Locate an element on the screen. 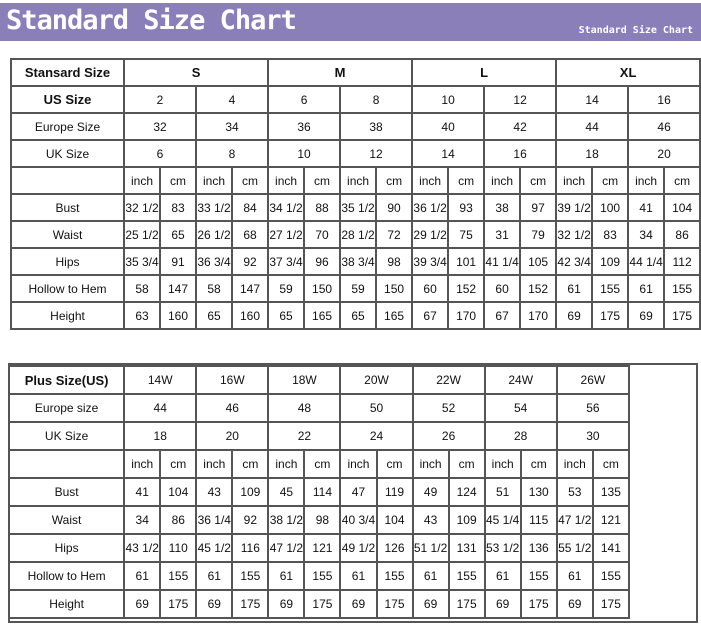  hips-inch-cell: 35 3/4 is located at coordinates (142, 261).